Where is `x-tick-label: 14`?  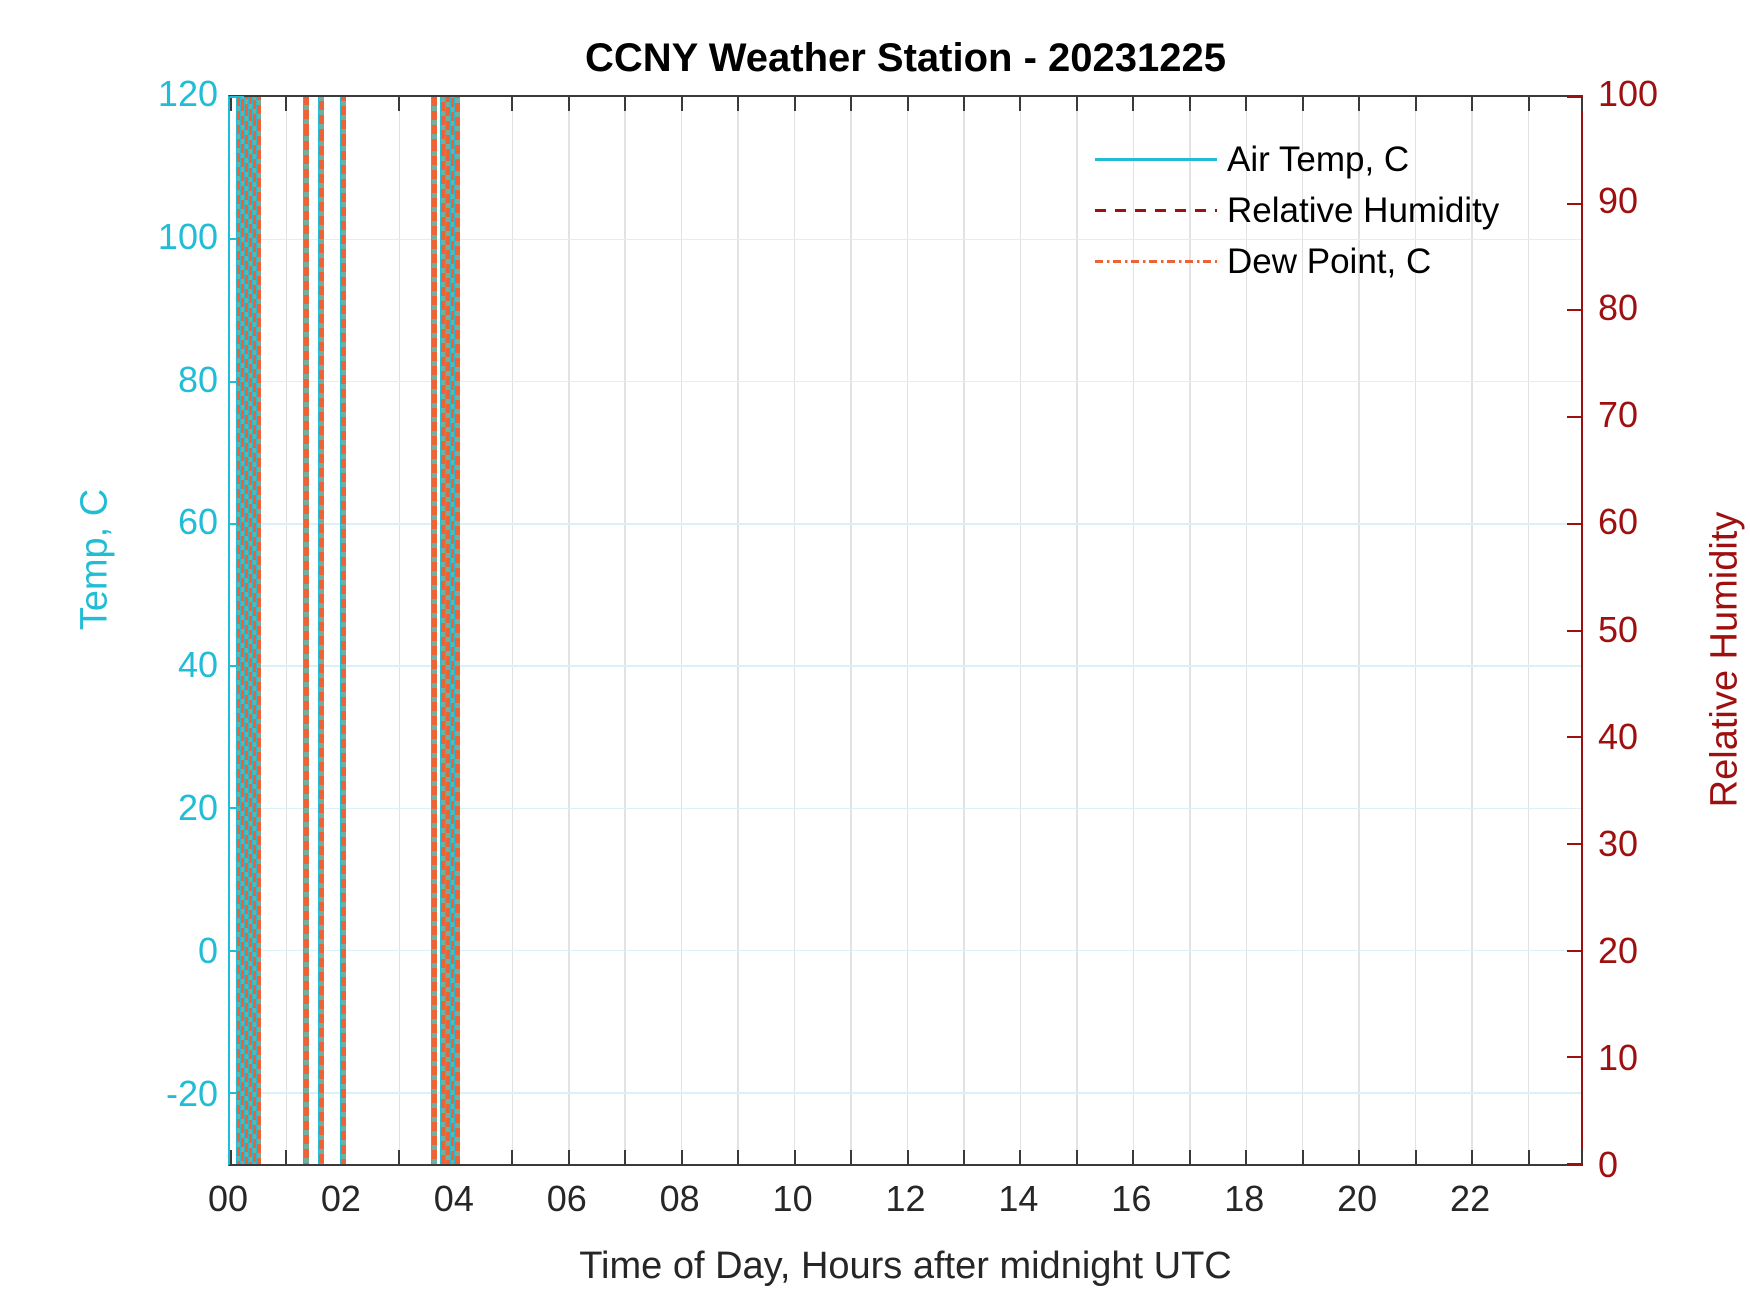 x-tick-label: 14 is located at coordinates (1018, 1198).